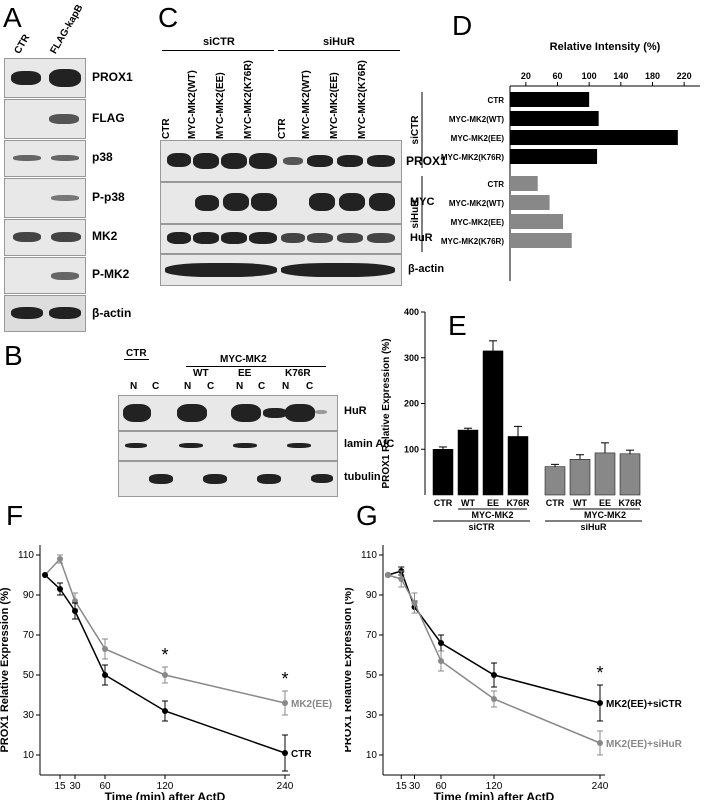 This screenshot has height=800, width=709. I want to click on lane-label: FLAG-kapB, so click(67, 29).